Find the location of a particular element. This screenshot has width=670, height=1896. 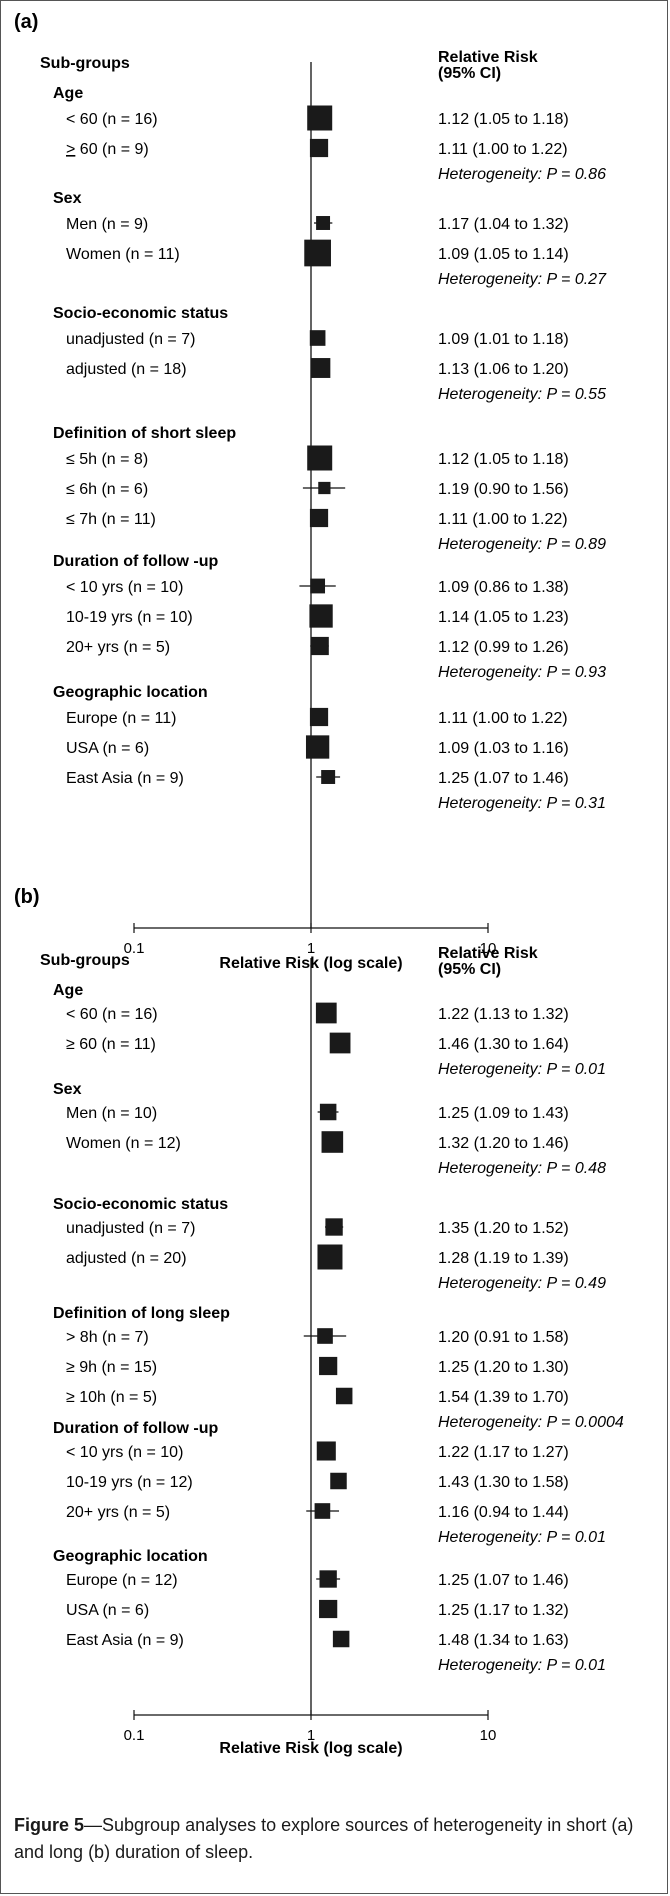

row-label: adjusted (n = 18) is located at coordinates (126, 369).